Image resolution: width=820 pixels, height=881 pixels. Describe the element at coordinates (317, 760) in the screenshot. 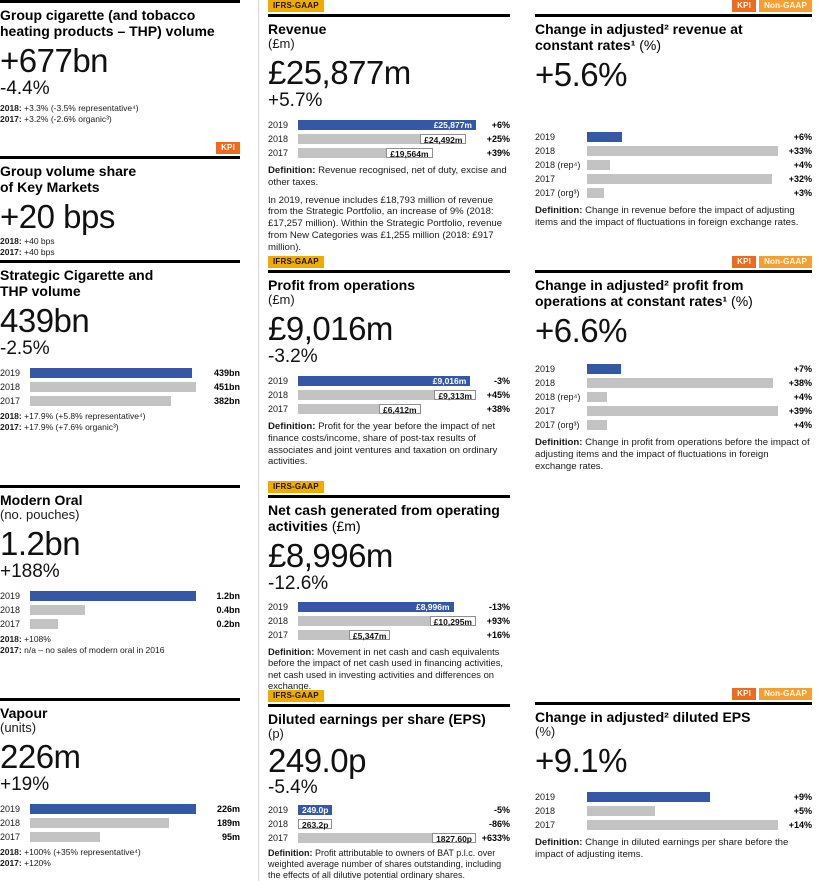

I see `headline-value: 249.0p` at that location.